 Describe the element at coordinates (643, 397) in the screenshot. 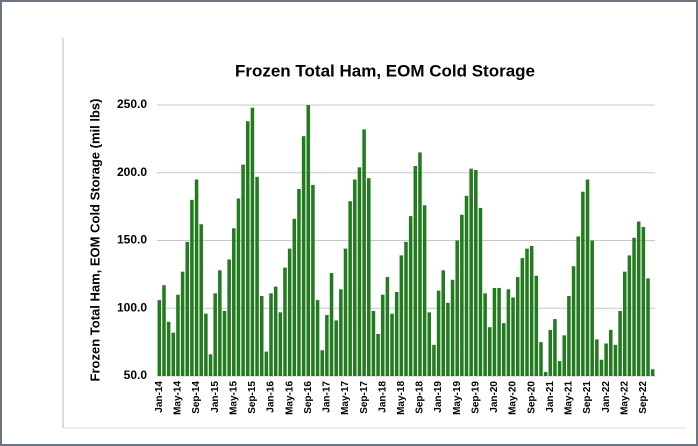

I see `x-tick-label: Sep-22` at that location.